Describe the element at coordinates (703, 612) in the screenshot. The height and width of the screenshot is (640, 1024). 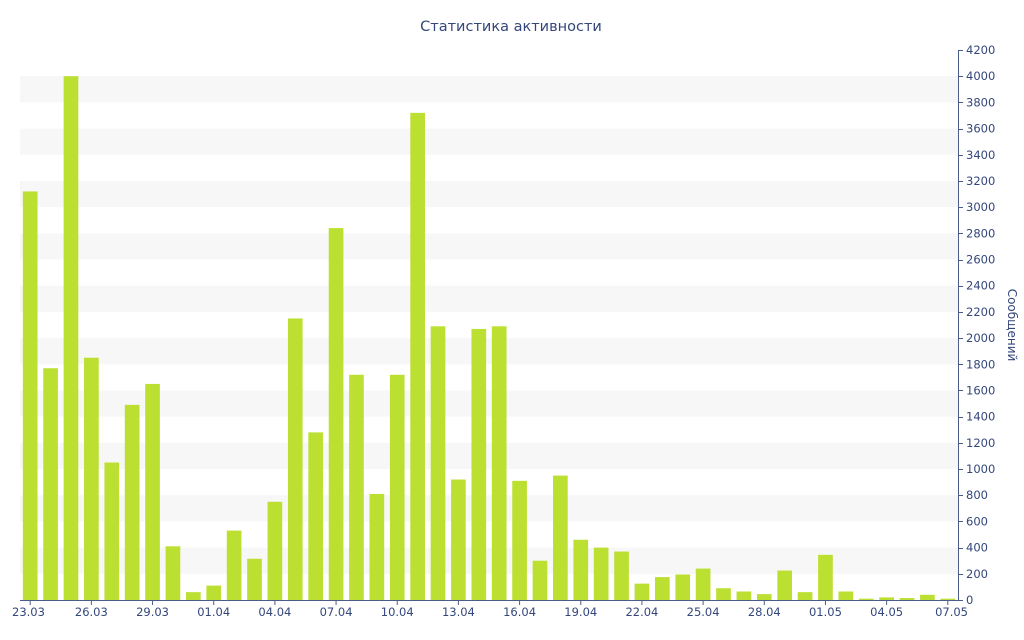
I see `x-tick-label: 25.04` at that location.